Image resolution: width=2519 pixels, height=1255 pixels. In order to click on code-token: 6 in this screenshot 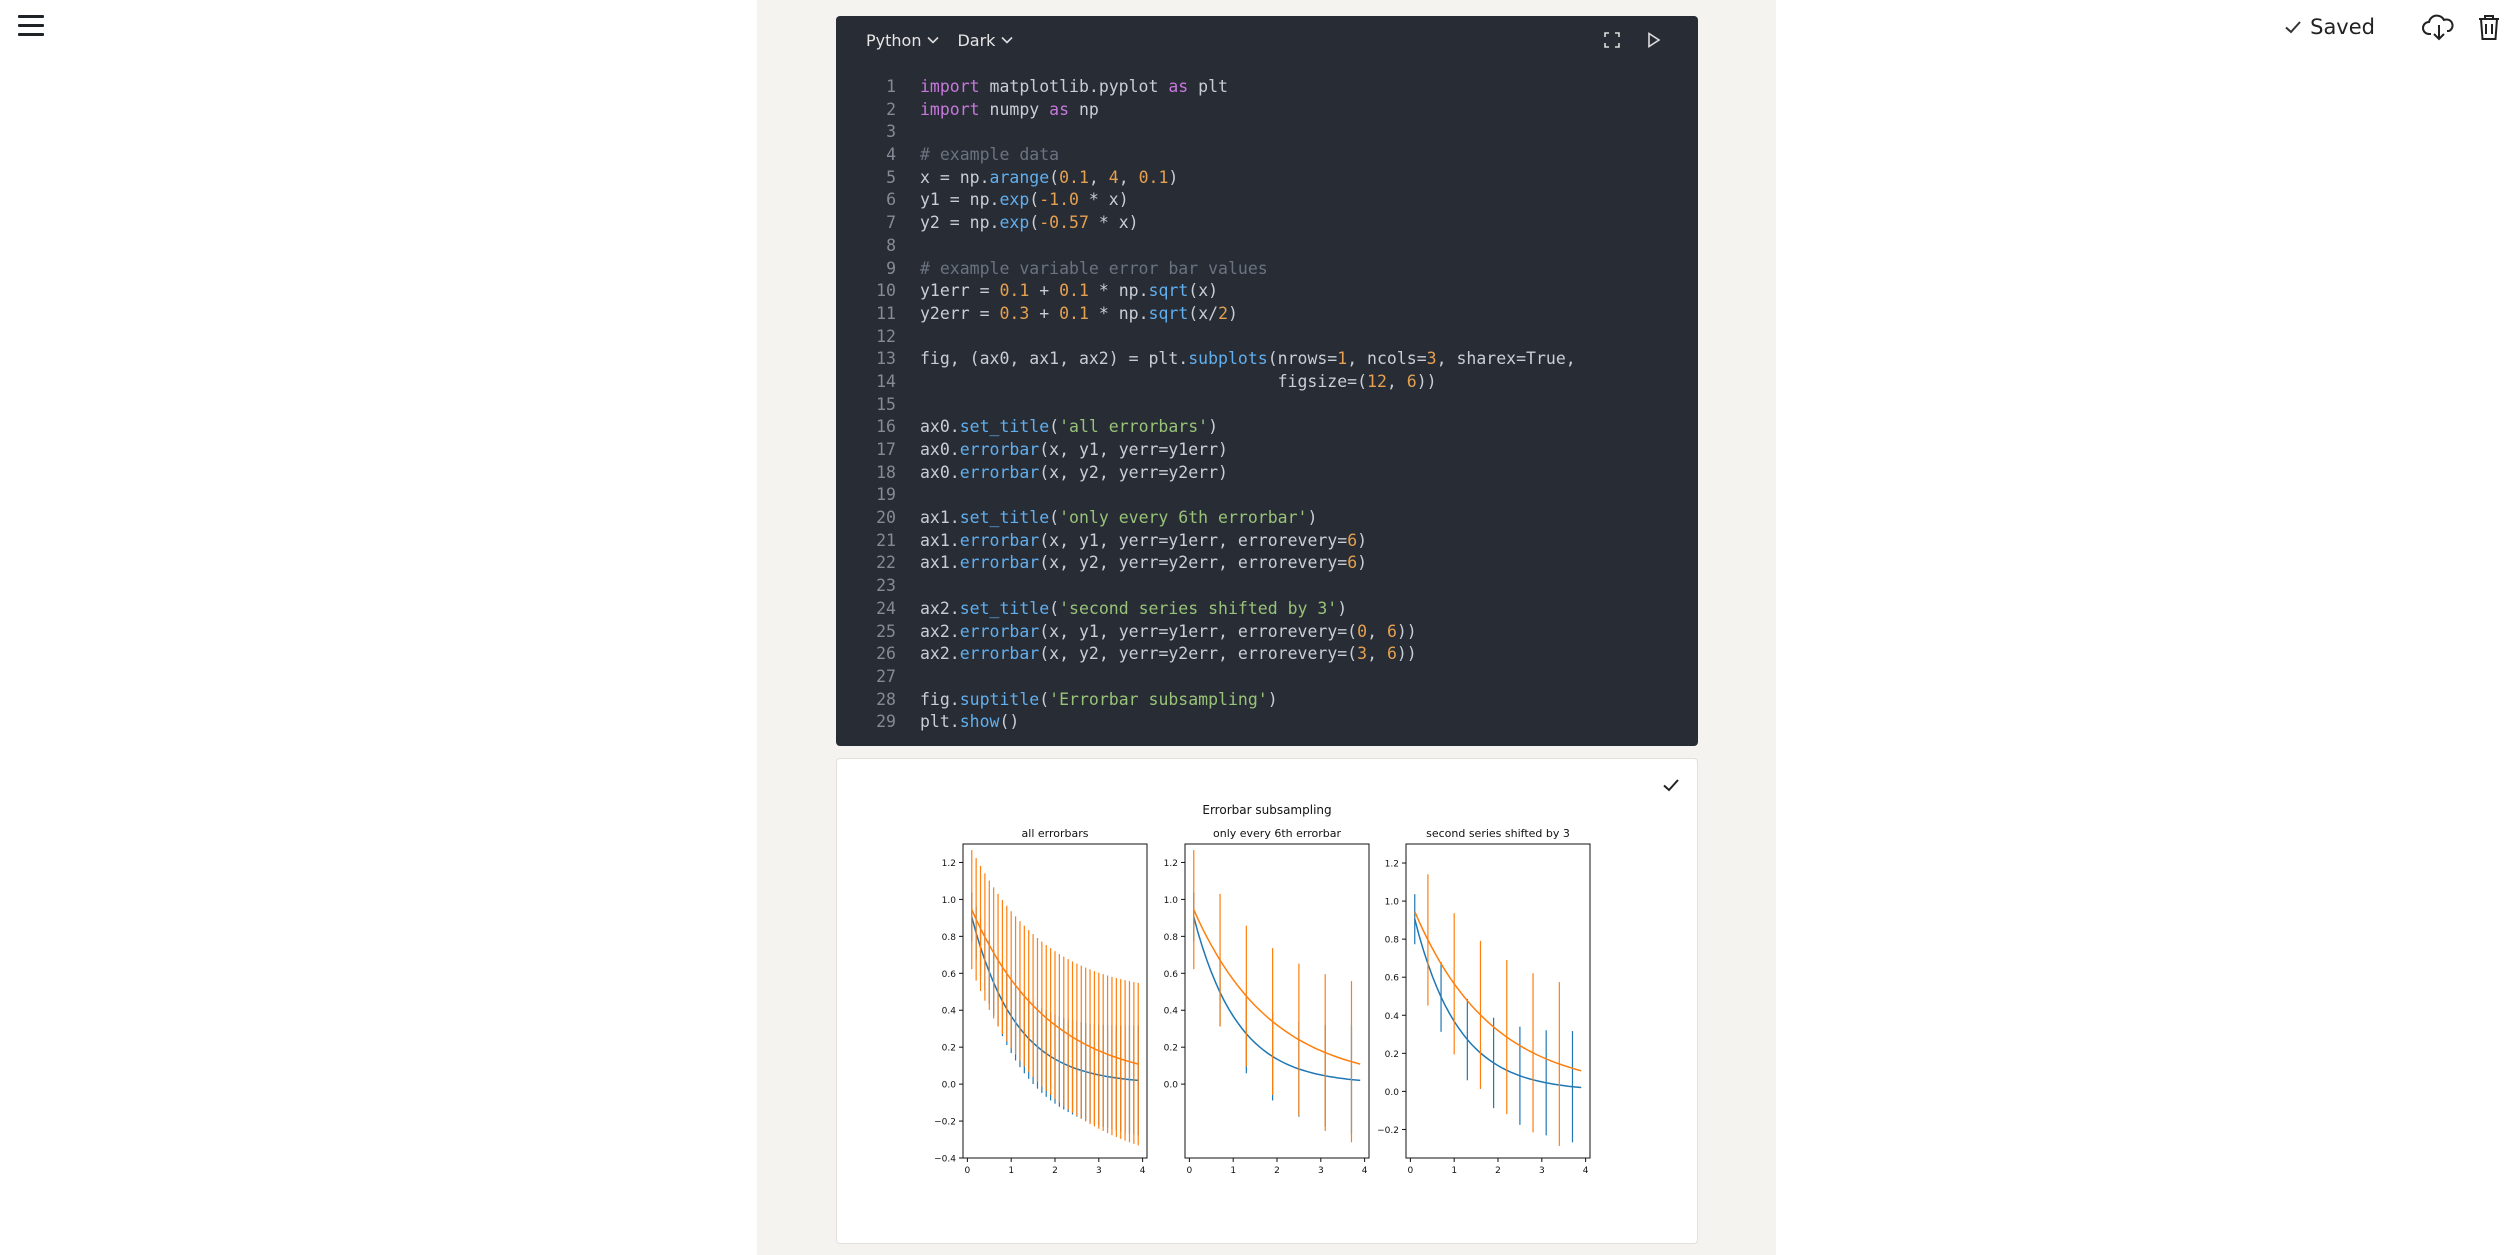, I will do `click(1352, 563)`.